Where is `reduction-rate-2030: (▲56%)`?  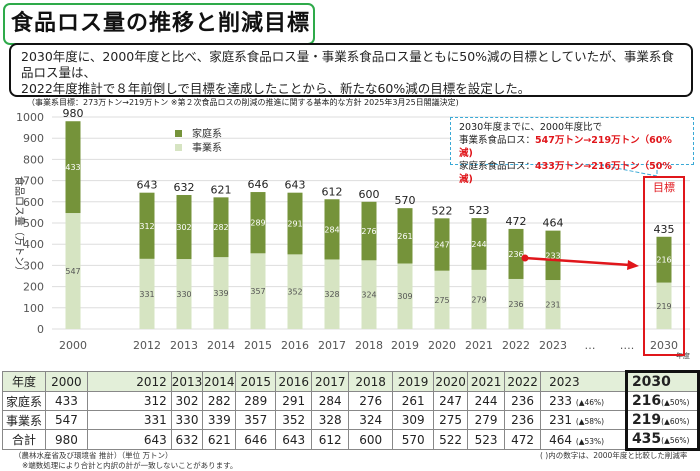
reduction-rate-2030: (▲56%) is located at coordinates (675, 440).